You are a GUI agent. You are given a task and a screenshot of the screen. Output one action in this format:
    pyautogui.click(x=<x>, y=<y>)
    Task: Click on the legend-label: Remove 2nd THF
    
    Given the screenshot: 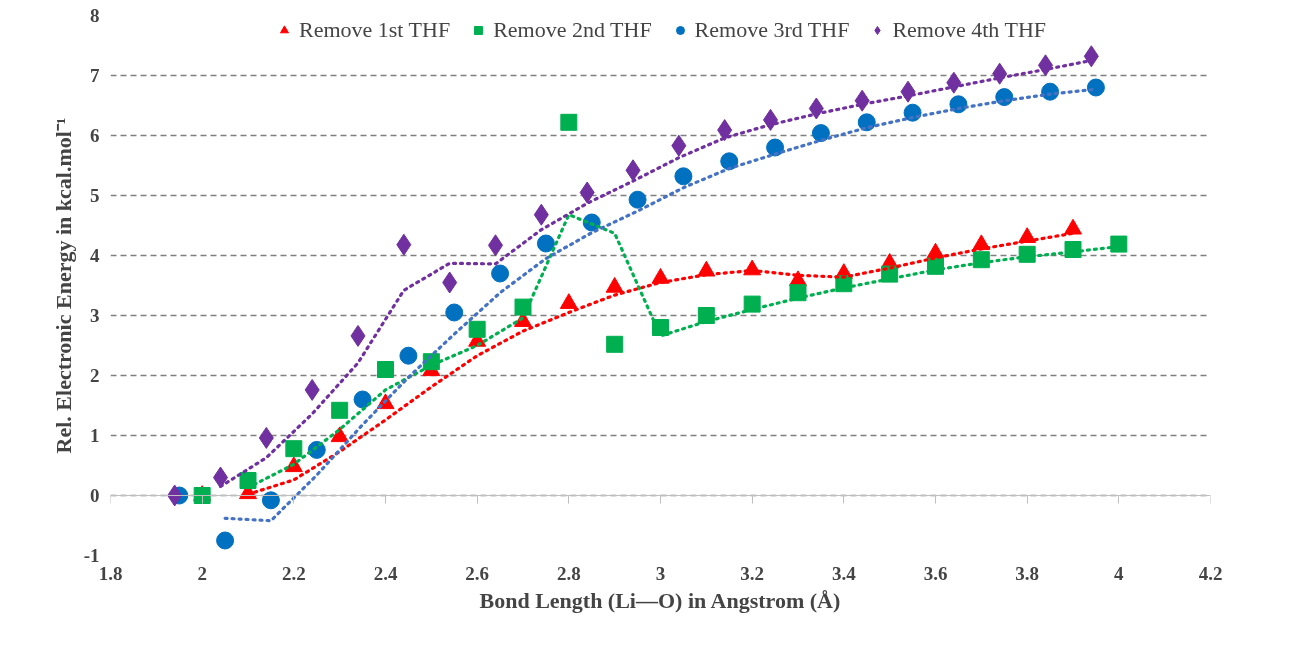 What is the action you would take?
    pyautogui.click(x=572, y=30)
    